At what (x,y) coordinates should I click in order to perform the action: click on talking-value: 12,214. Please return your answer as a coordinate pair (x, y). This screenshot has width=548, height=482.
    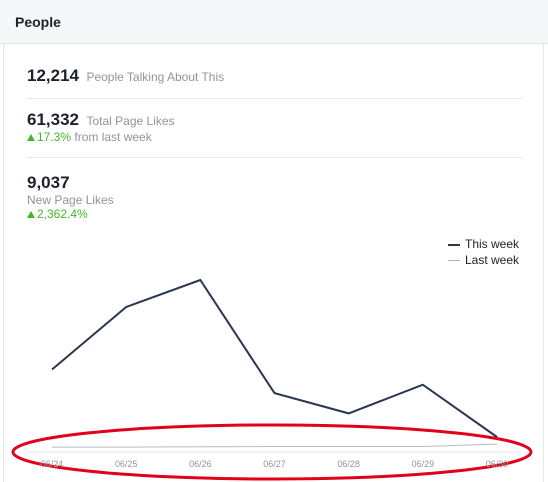
    Looking at the image, I should click on (53, 75).